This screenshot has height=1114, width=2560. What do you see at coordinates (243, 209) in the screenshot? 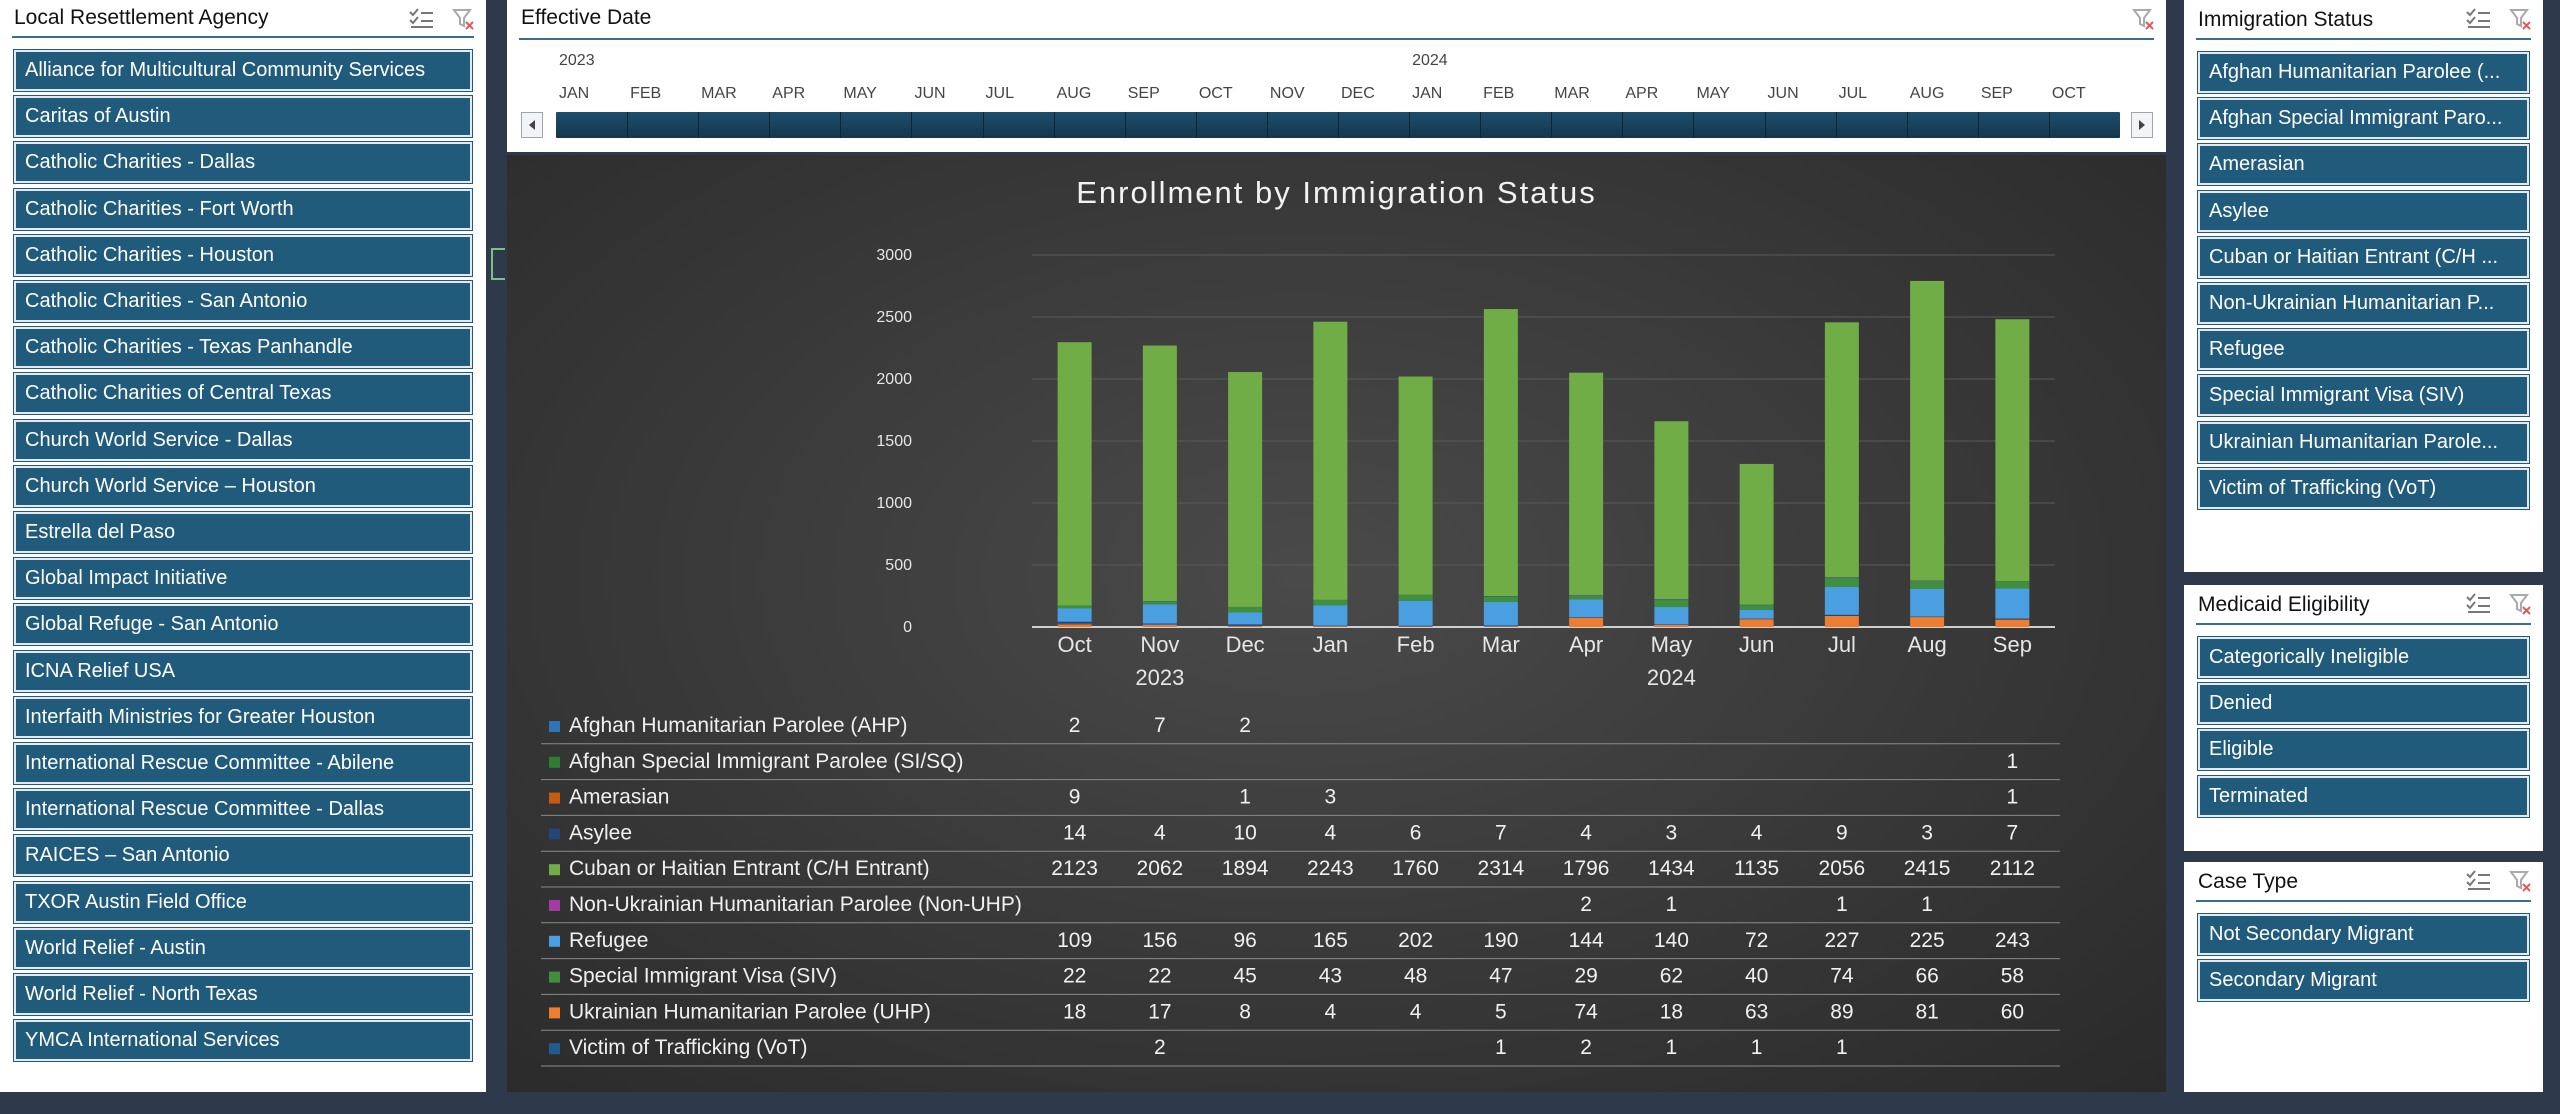
I see `slicer-item: Catholic Charities - Fort Worth` at bounding box center [243, 209].